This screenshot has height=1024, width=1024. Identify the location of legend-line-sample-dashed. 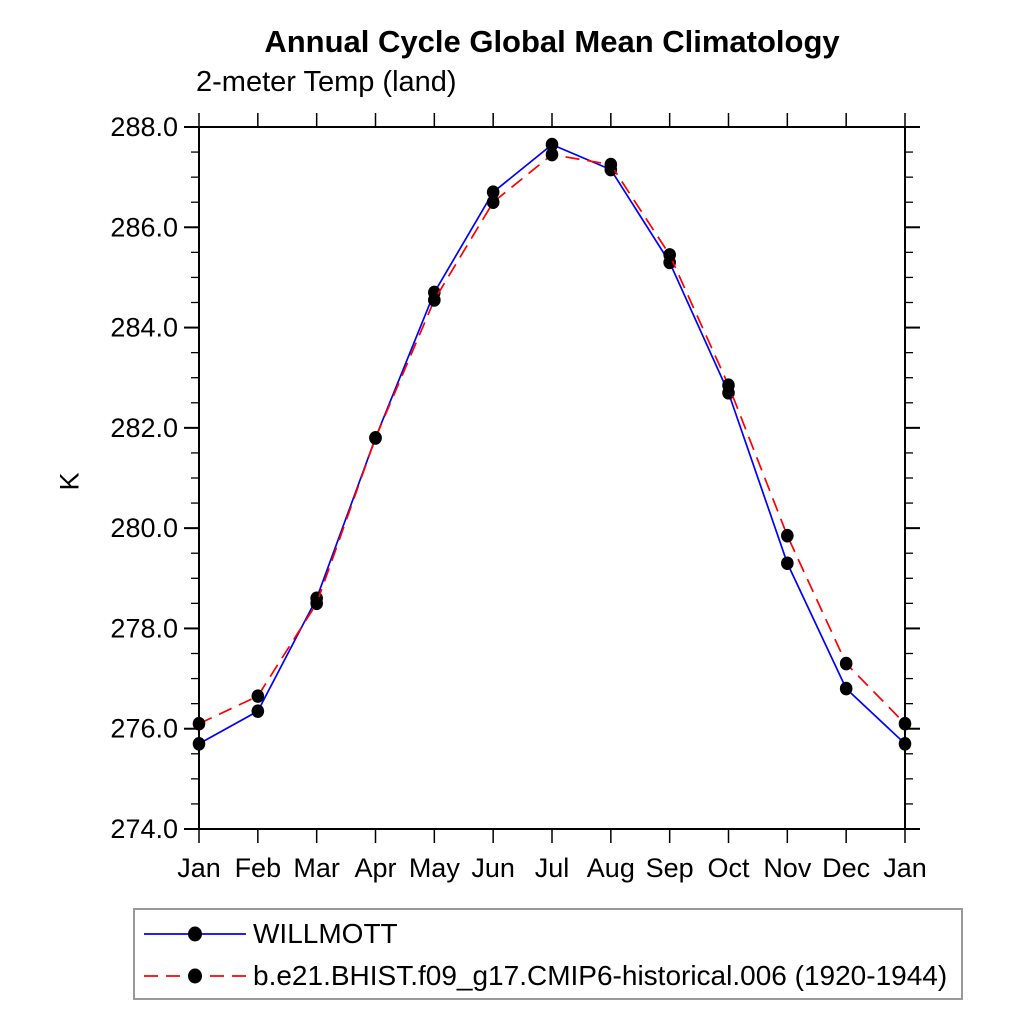
(195, 976).